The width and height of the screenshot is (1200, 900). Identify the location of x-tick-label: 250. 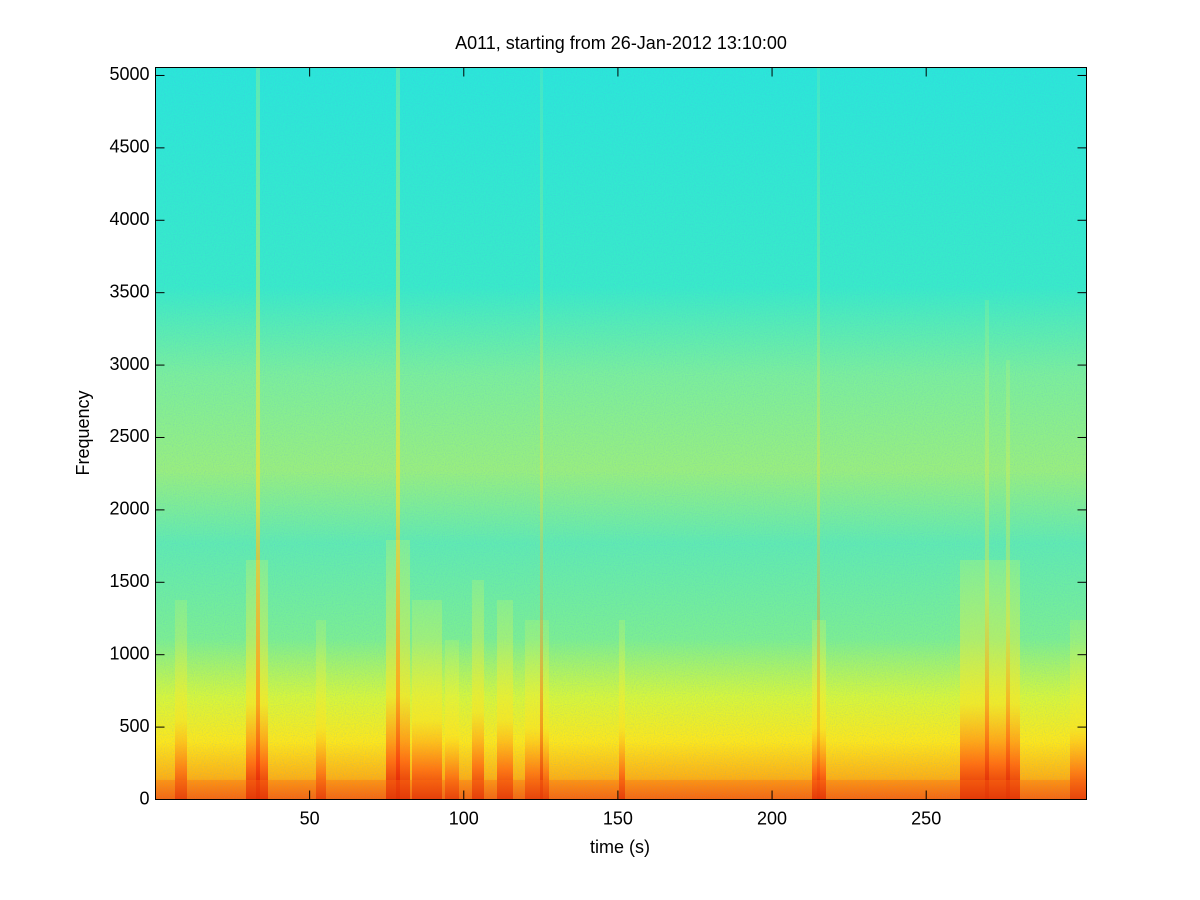
(926, 818).